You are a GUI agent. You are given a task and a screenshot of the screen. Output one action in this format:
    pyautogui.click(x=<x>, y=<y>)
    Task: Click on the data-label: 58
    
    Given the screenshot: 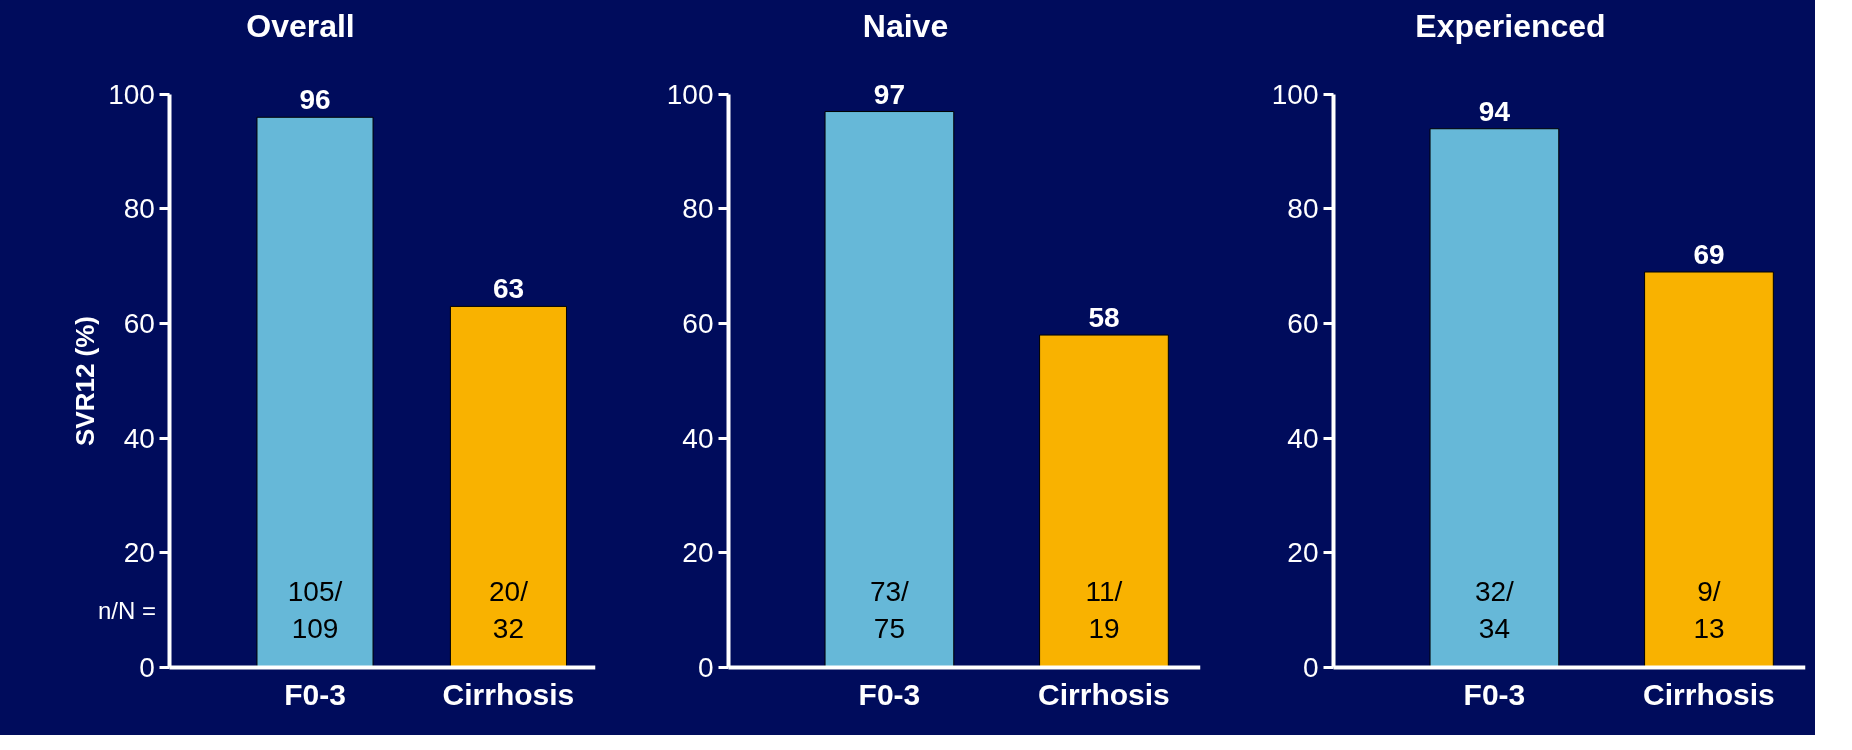 What is the action you would take?
    pyautogui.click(x=1104, y=318)
    